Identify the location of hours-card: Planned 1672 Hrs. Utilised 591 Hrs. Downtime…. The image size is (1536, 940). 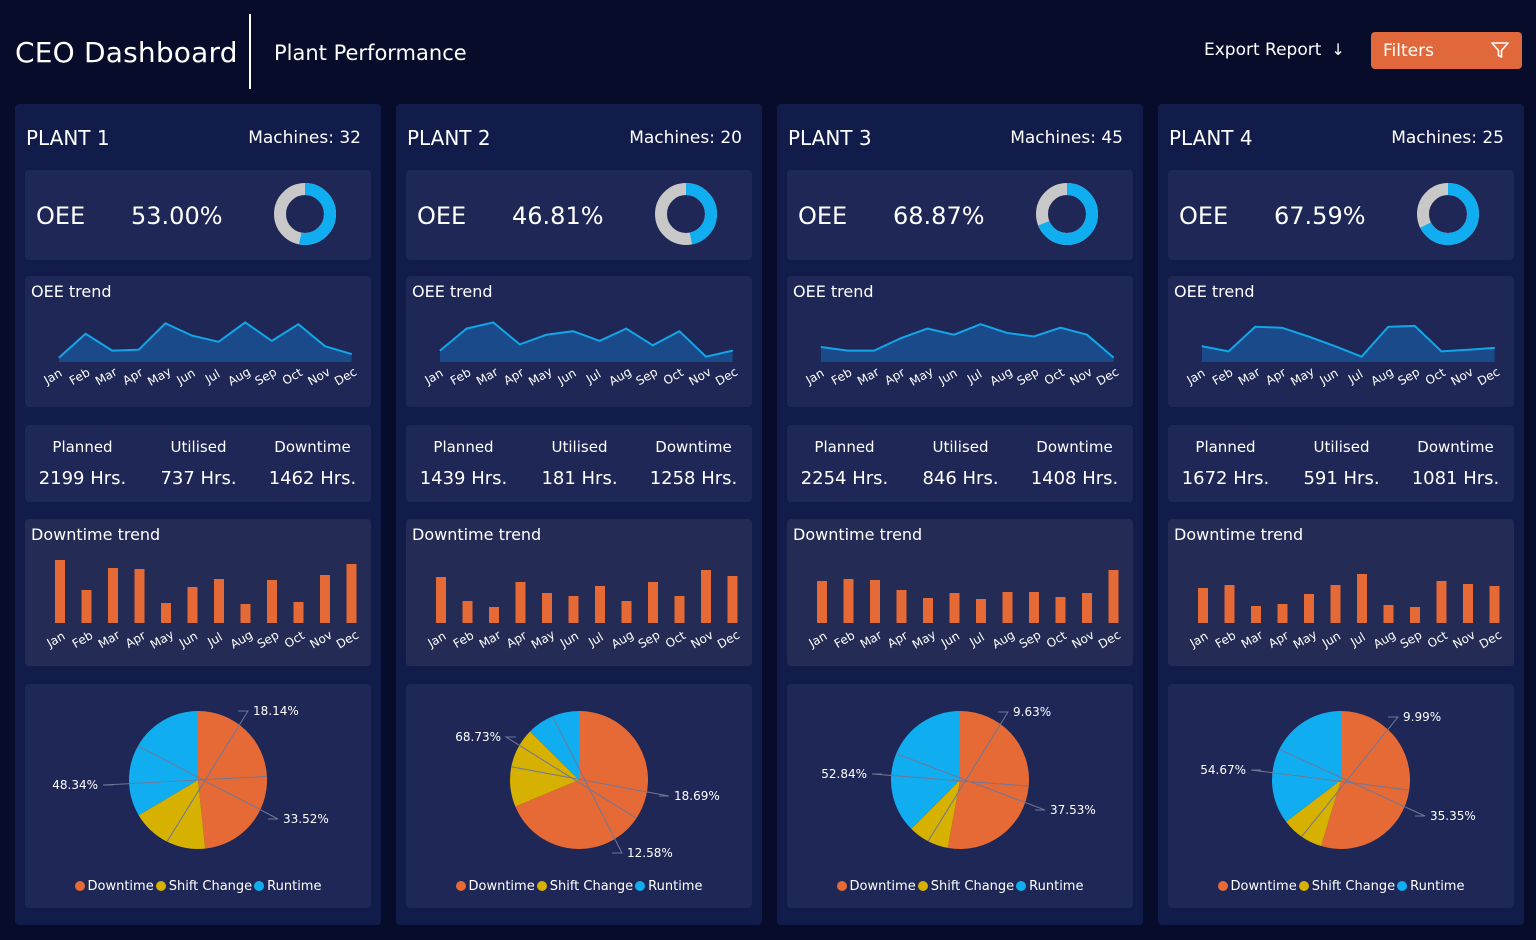
(1341, 463).